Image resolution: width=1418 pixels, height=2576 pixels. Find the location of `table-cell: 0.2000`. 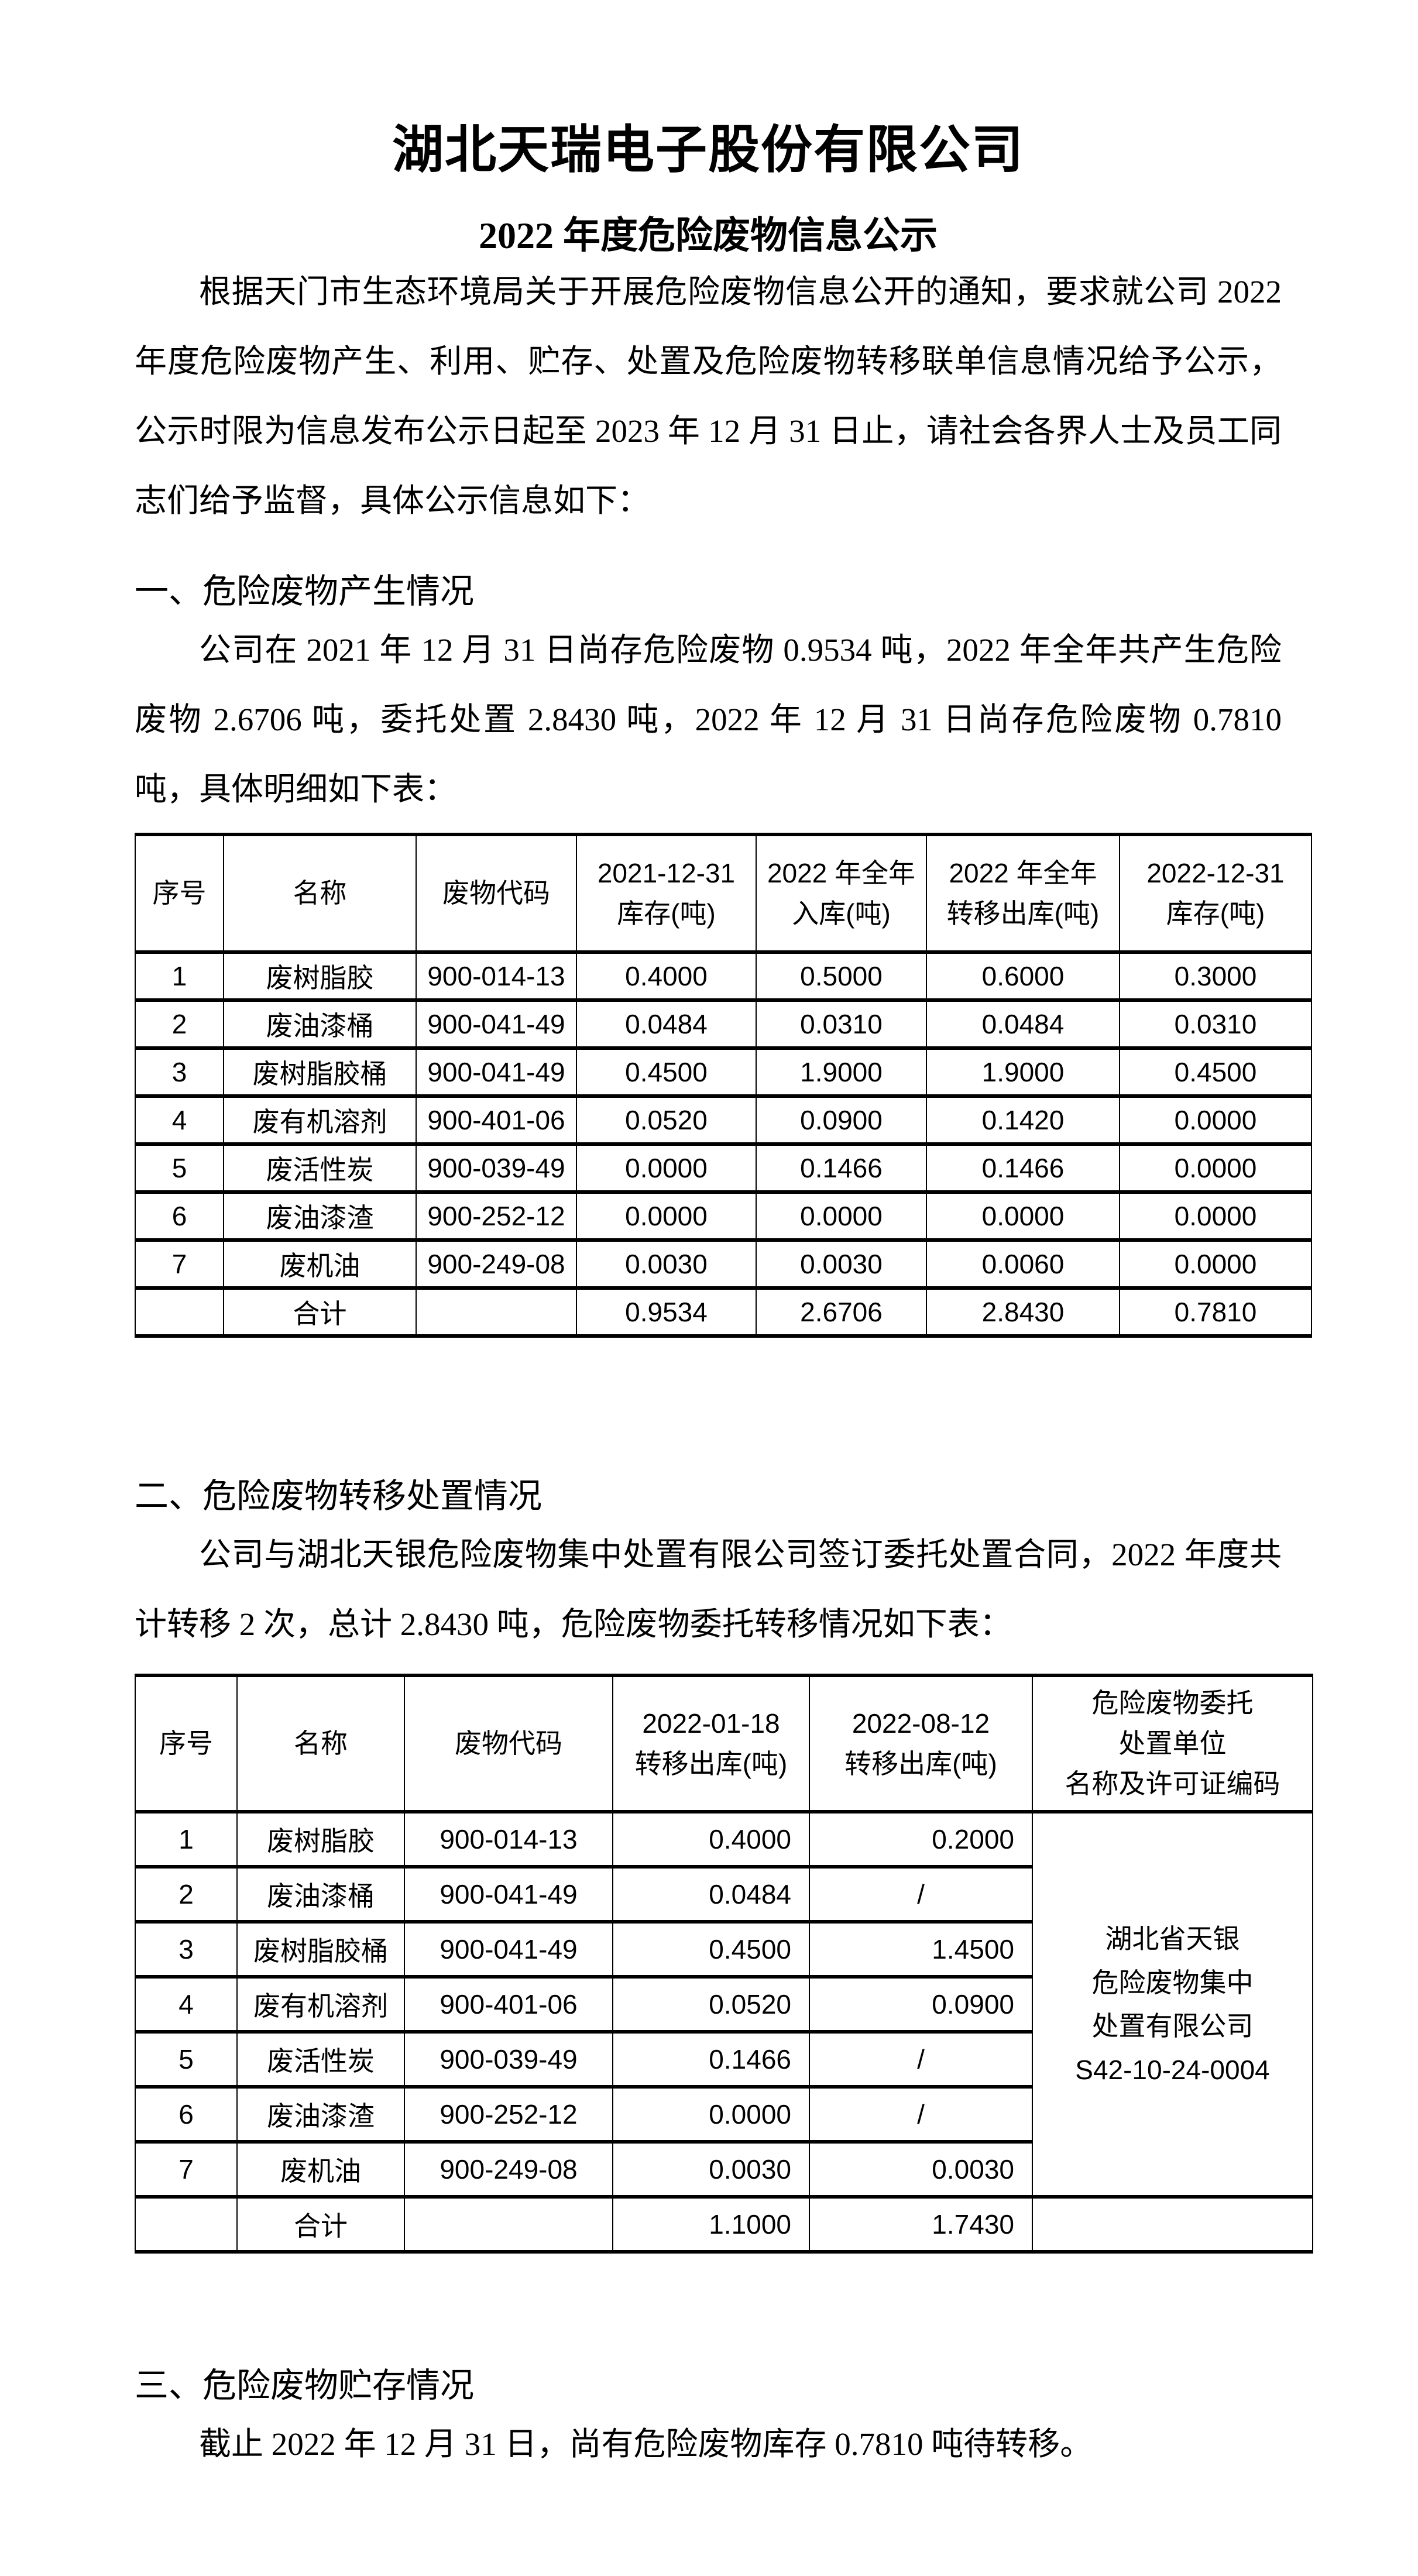

table-cell: 0.2000 is located at coordinates (921, 1839).